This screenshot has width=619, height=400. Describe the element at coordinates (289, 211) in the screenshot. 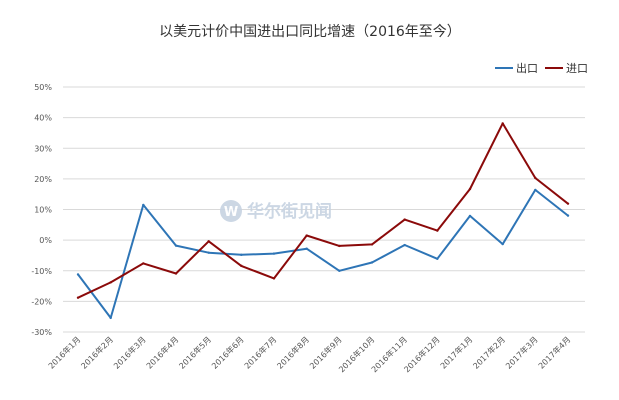

I see `watermark-text: 华尔街见闻` at that location.